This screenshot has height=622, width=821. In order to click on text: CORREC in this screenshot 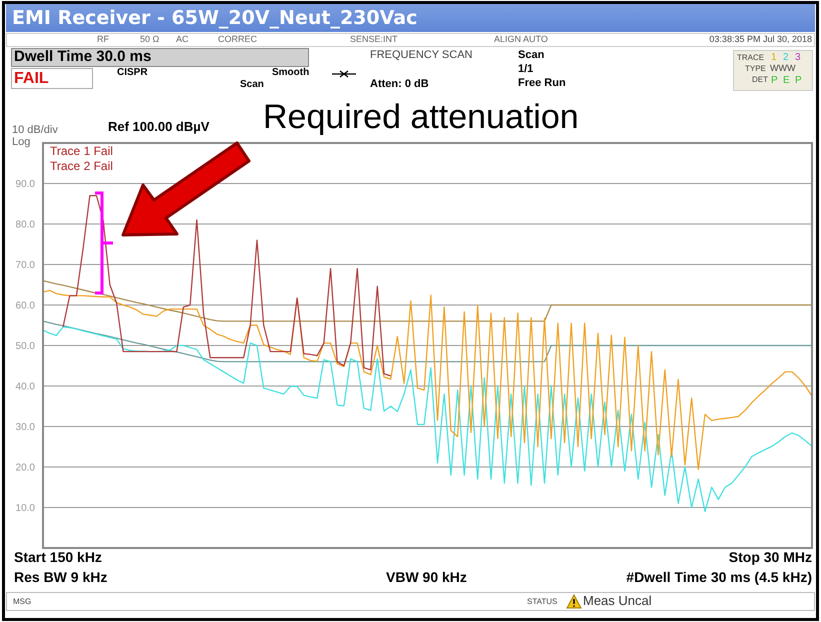, I will do `click(238, 39)`.